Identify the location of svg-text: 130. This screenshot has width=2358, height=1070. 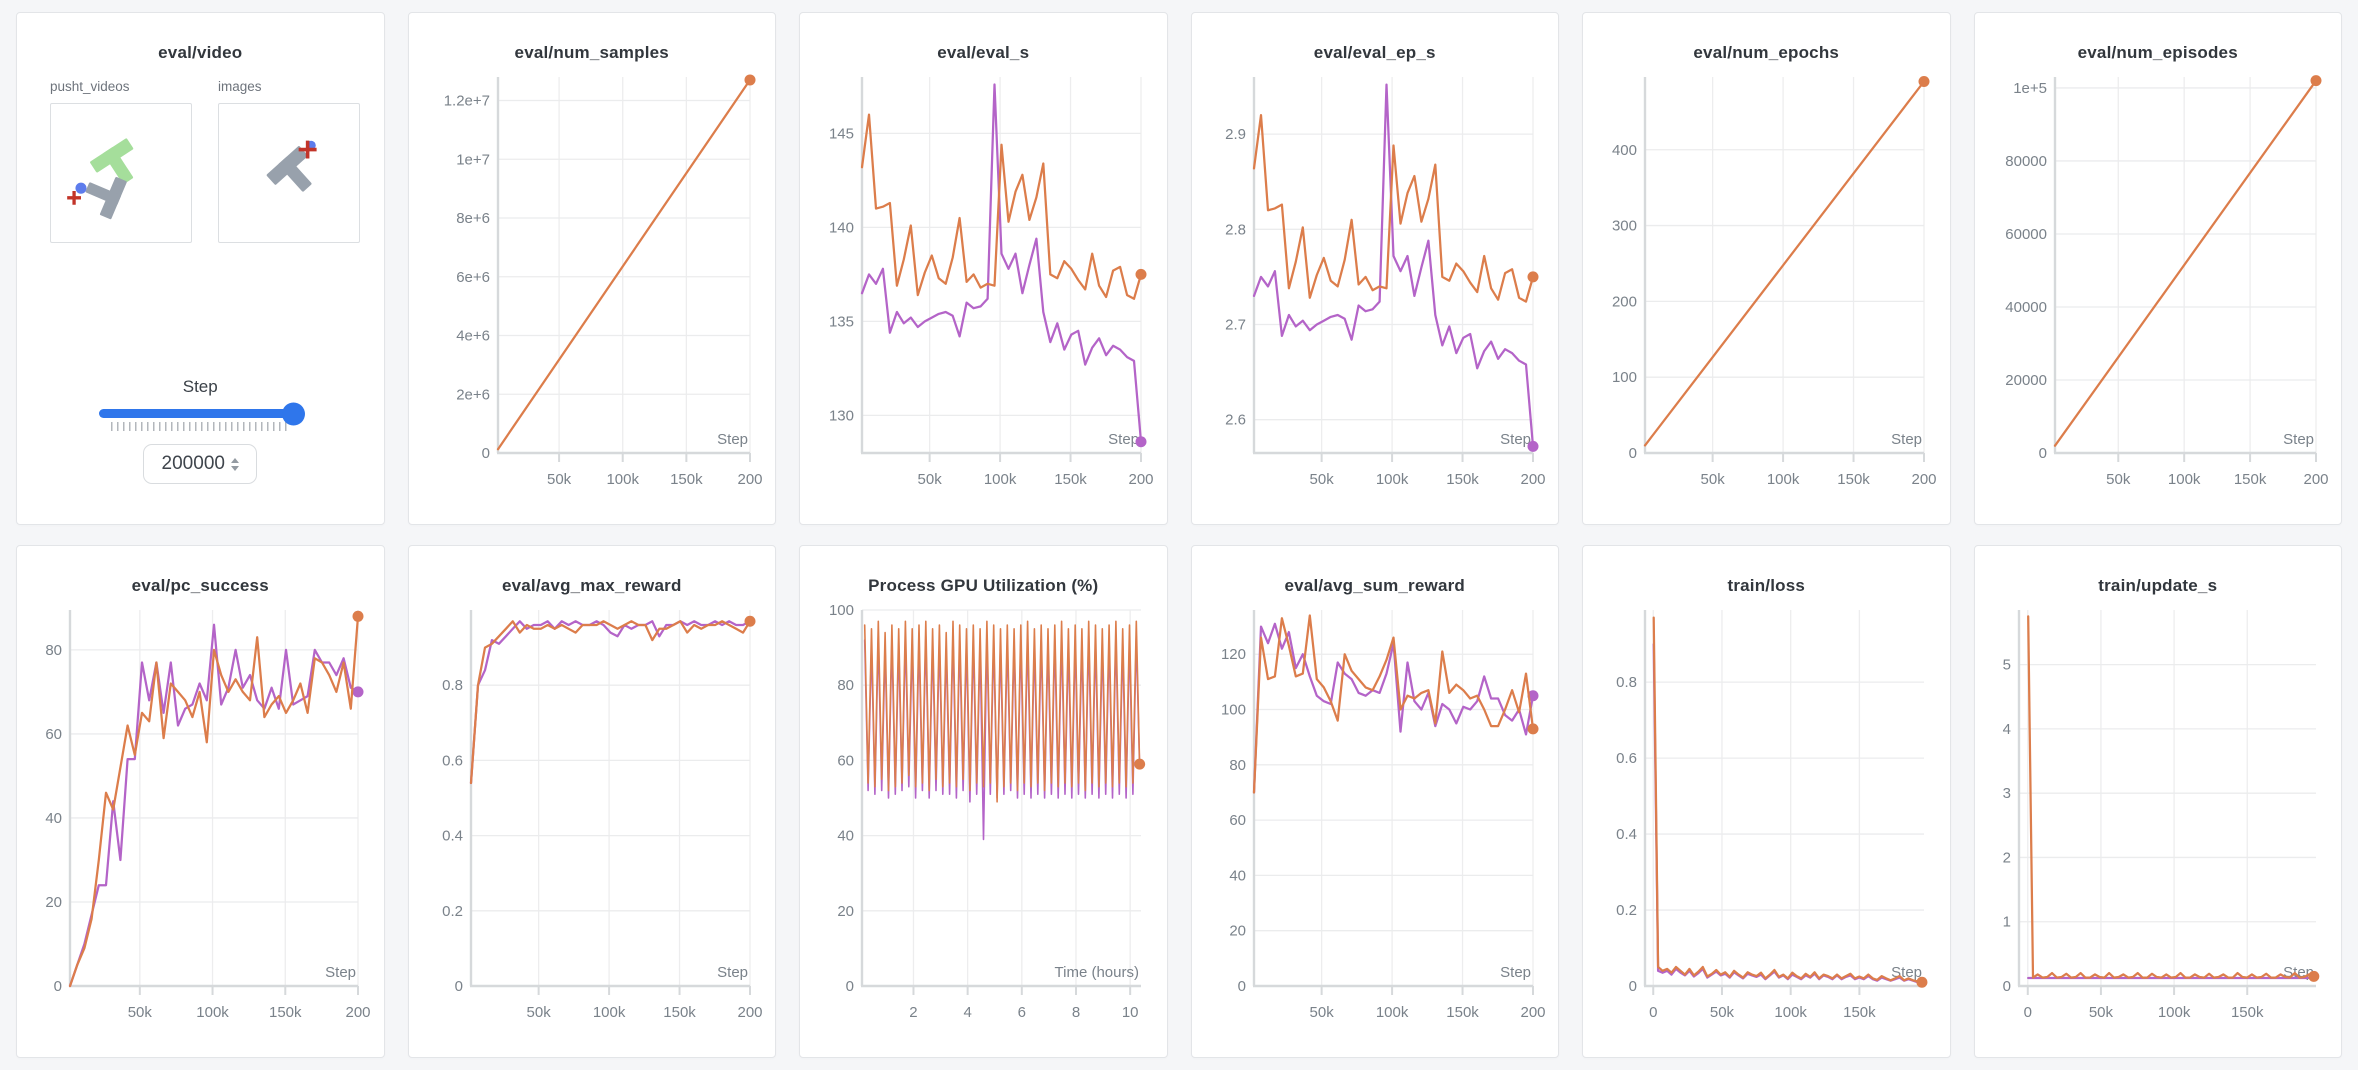
(841, 415).